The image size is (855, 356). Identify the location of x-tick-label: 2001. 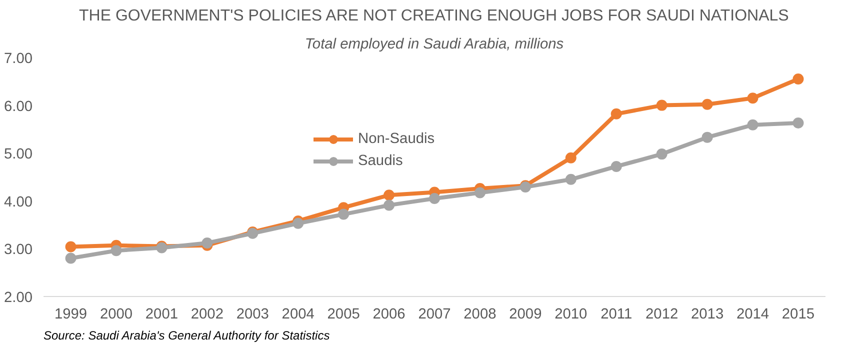
(161, 314).